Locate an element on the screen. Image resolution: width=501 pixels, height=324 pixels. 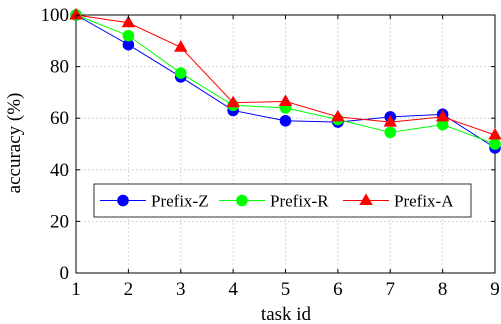
legend-label: Prefix-R is located at coordinates (299, 201).